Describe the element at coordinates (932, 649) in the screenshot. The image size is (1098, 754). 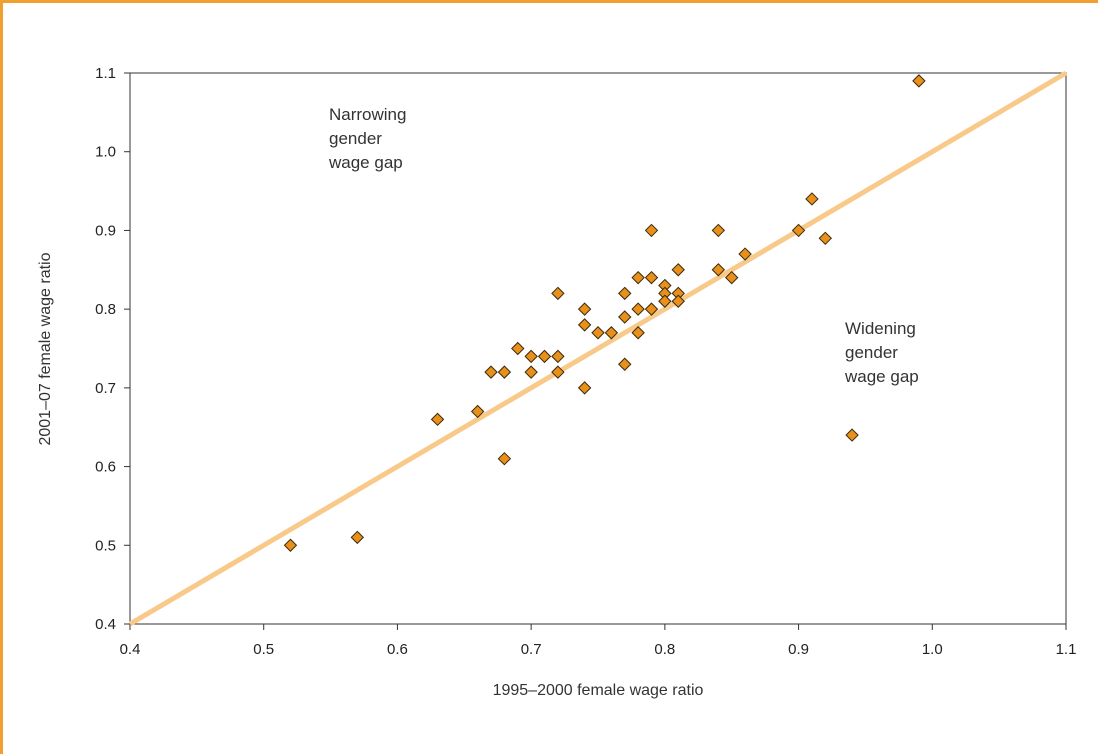
I see `x-tick-label: 1.0` at that location.